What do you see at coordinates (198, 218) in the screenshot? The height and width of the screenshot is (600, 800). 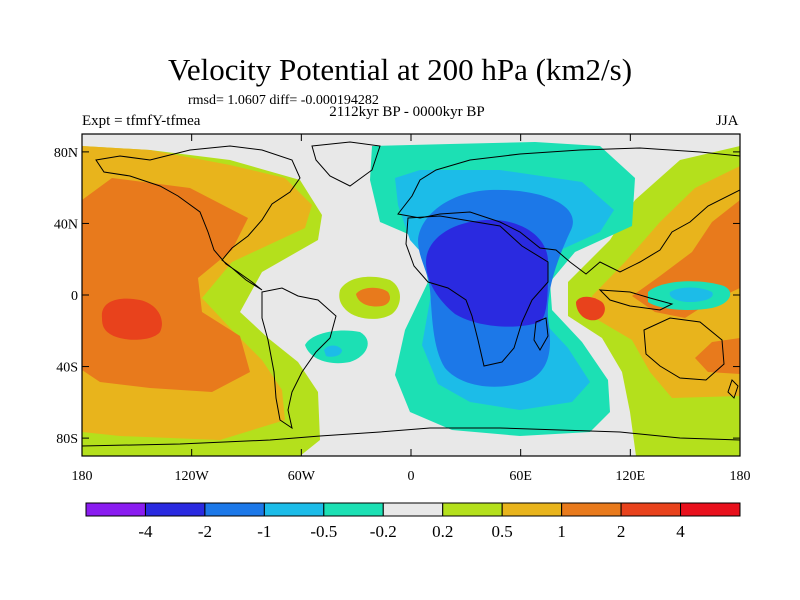 I see `coastline-north-america` at bounding box center [198, 218].